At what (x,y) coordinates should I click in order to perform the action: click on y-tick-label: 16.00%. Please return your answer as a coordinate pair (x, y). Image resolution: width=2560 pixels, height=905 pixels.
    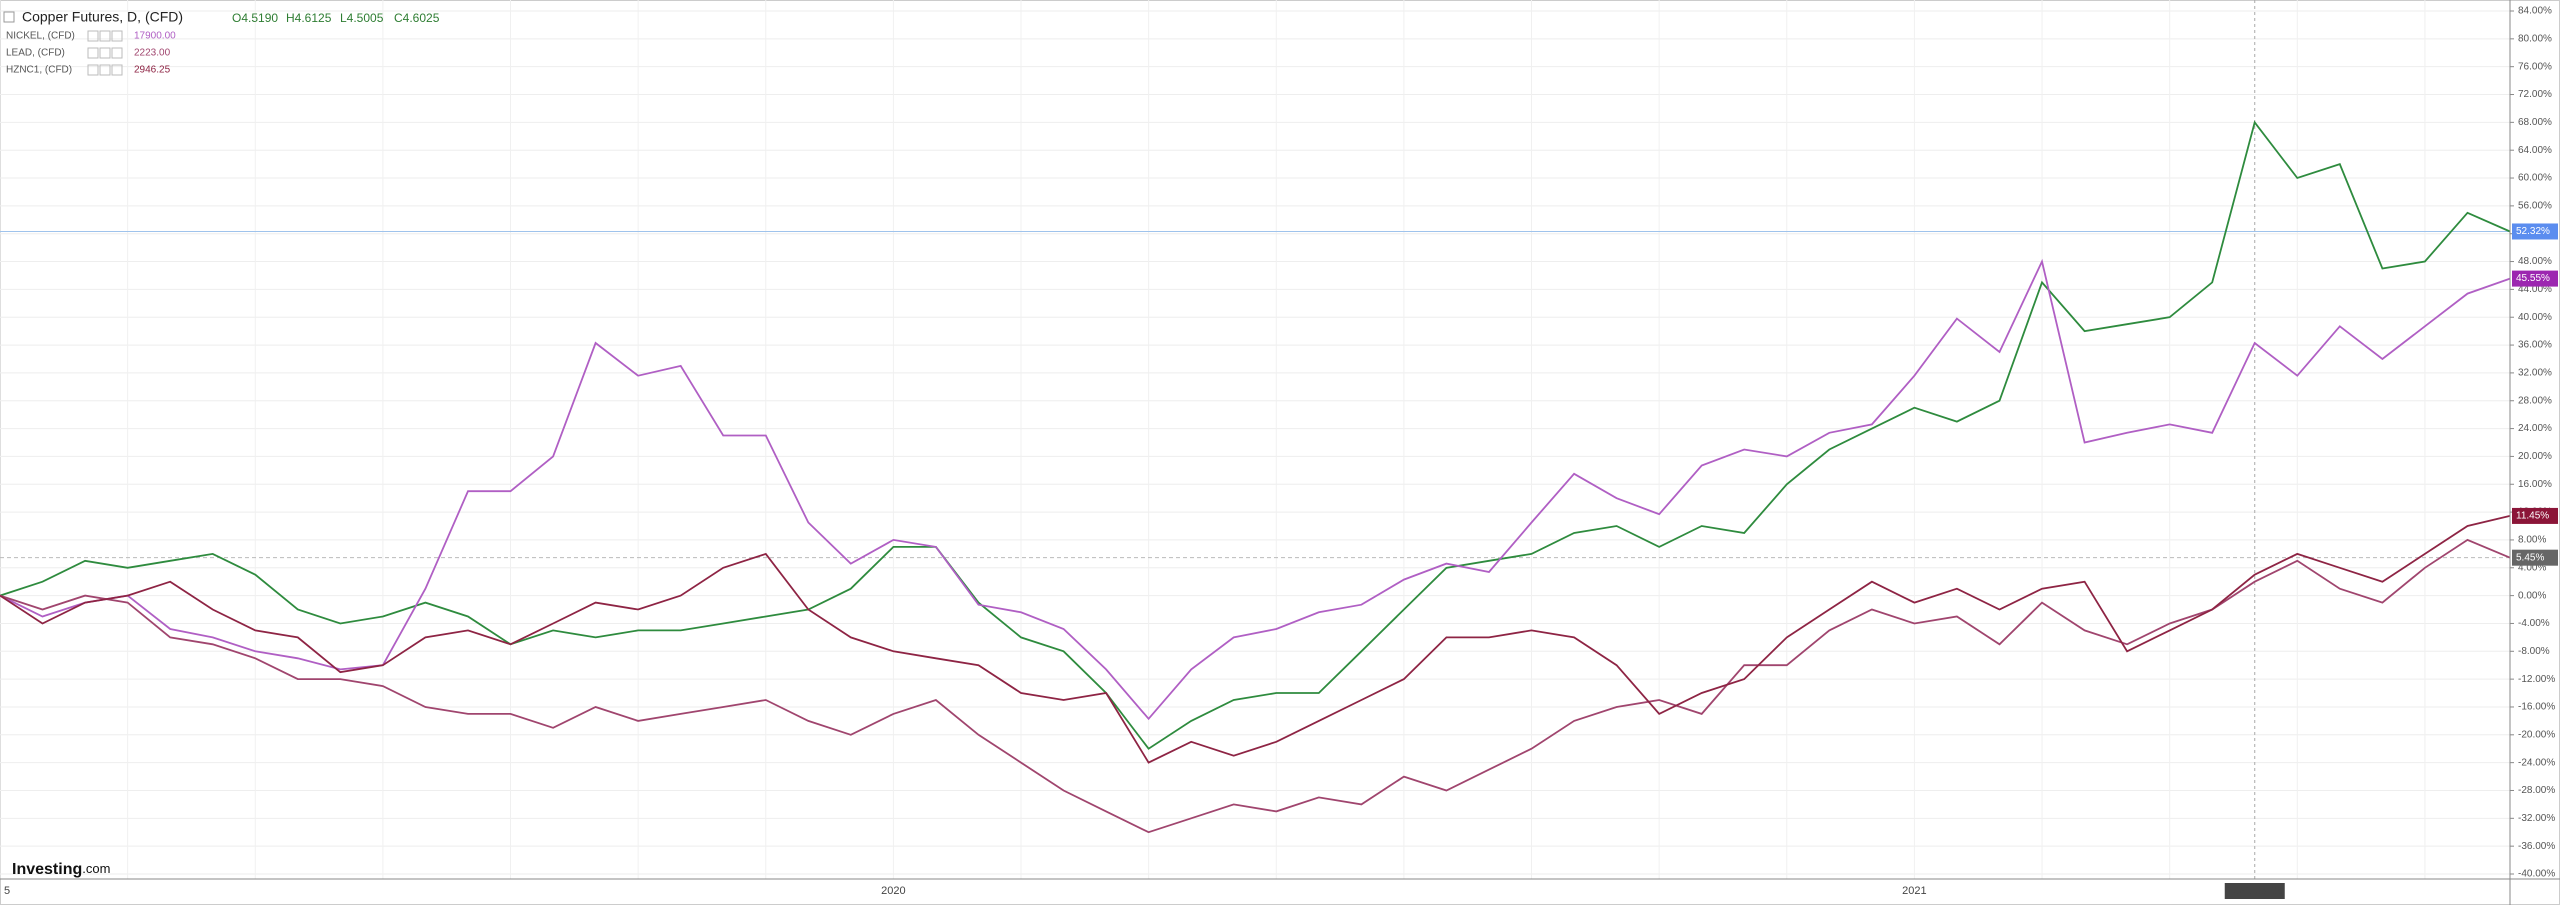
    Looking at the image, I should click on (2535, 484).